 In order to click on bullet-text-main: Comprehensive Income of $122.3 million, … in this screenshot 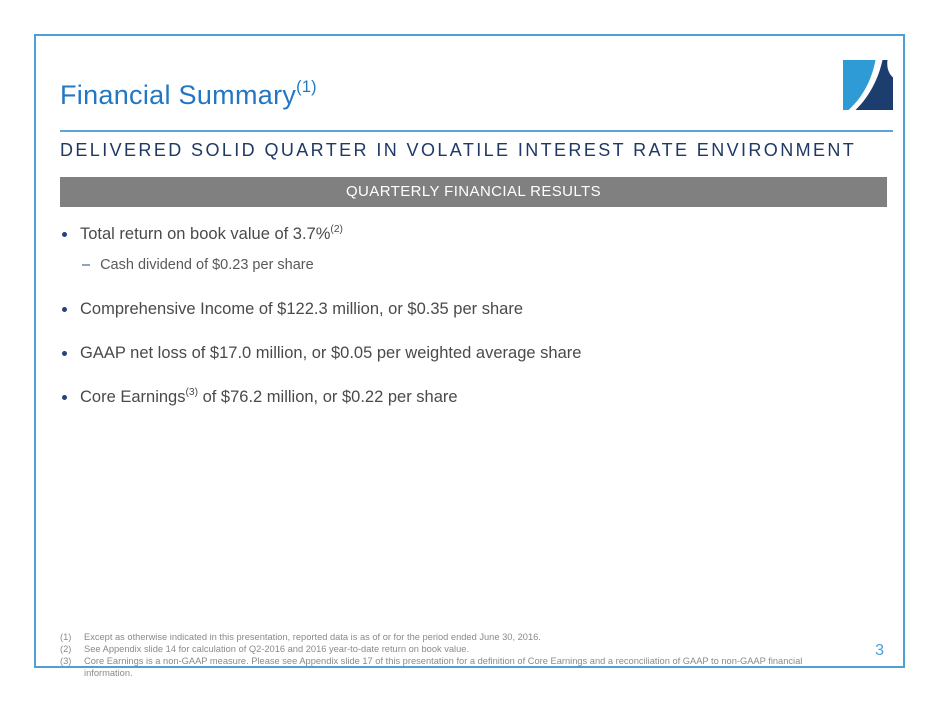, I will do `click(301, 309)`.